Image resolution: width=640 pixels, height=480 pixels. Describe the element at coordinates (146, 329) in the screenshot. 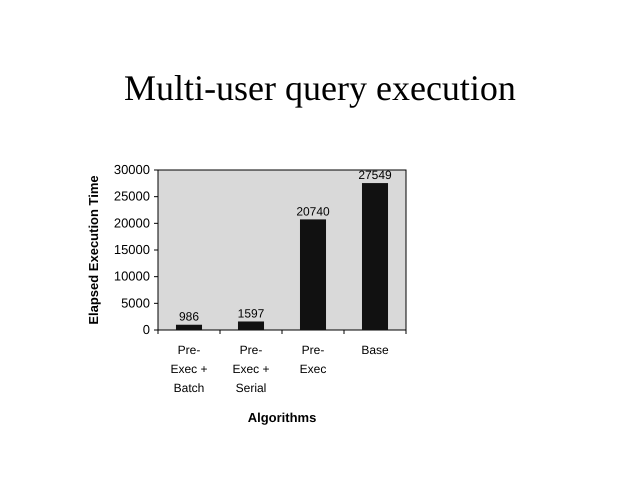

I see `y-tick-label: 0` at that location.